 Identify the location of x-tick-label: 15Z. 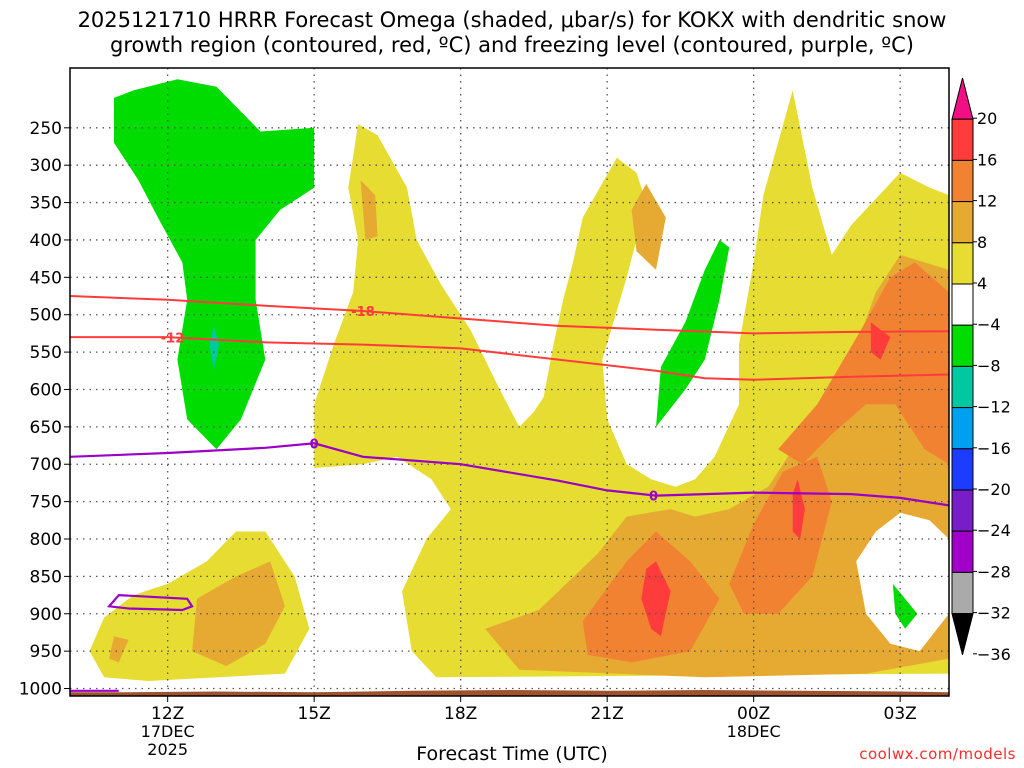
(314, 714).